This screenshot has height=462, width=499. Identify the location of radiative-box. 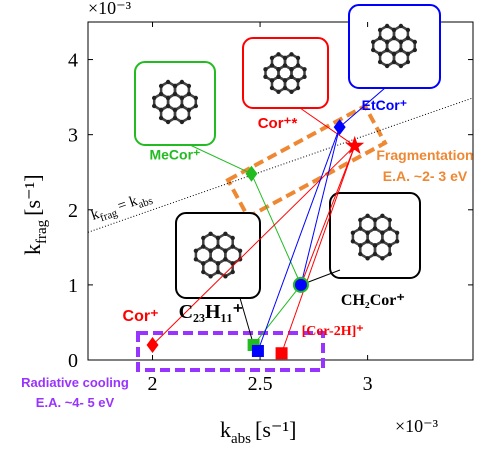
(230, 351).